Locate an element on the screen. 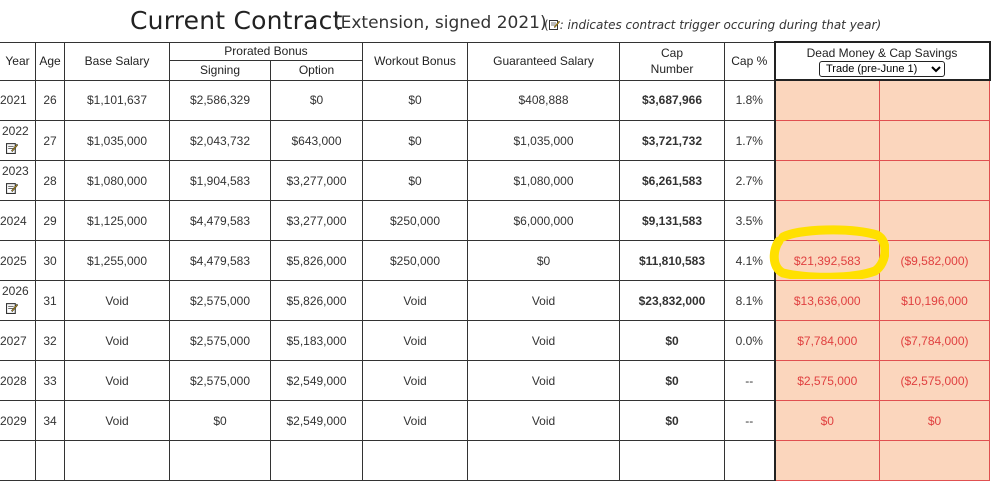  table-row-partial is located at coordinates (495, 460).